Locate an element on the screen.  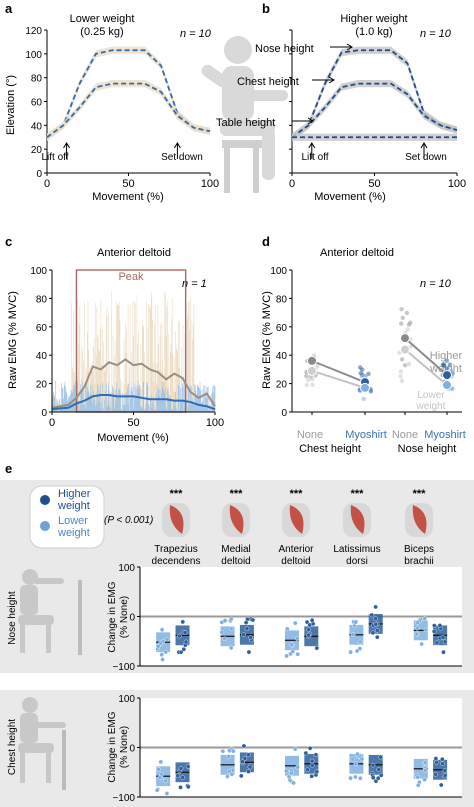
panel-a-ytick-label: 40 is located at coordinates (37, 126).